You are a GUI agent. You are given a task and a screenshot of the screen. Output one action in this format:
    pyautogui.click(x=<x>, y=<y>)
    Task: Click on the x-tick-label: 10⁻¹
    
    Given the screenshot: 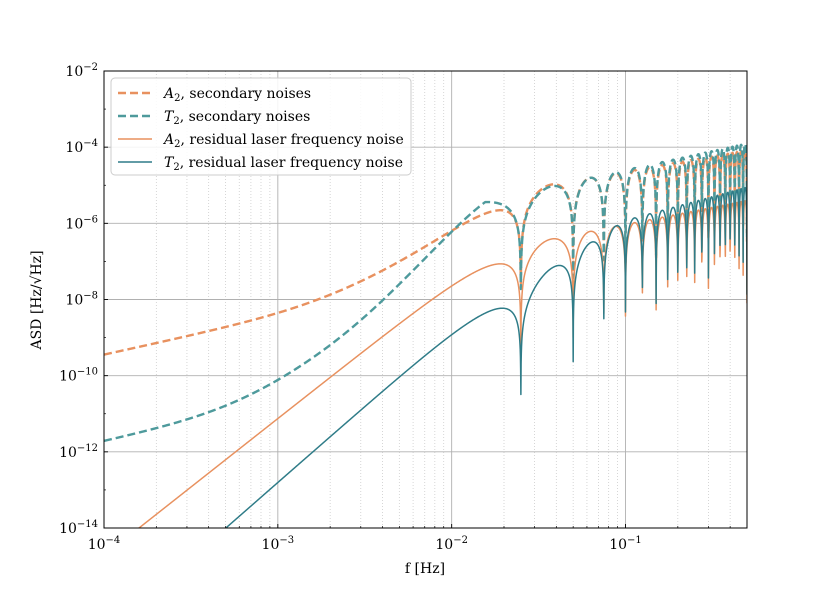 What is the action you would take?
    pyautogui.click(x=625, y=544)
    